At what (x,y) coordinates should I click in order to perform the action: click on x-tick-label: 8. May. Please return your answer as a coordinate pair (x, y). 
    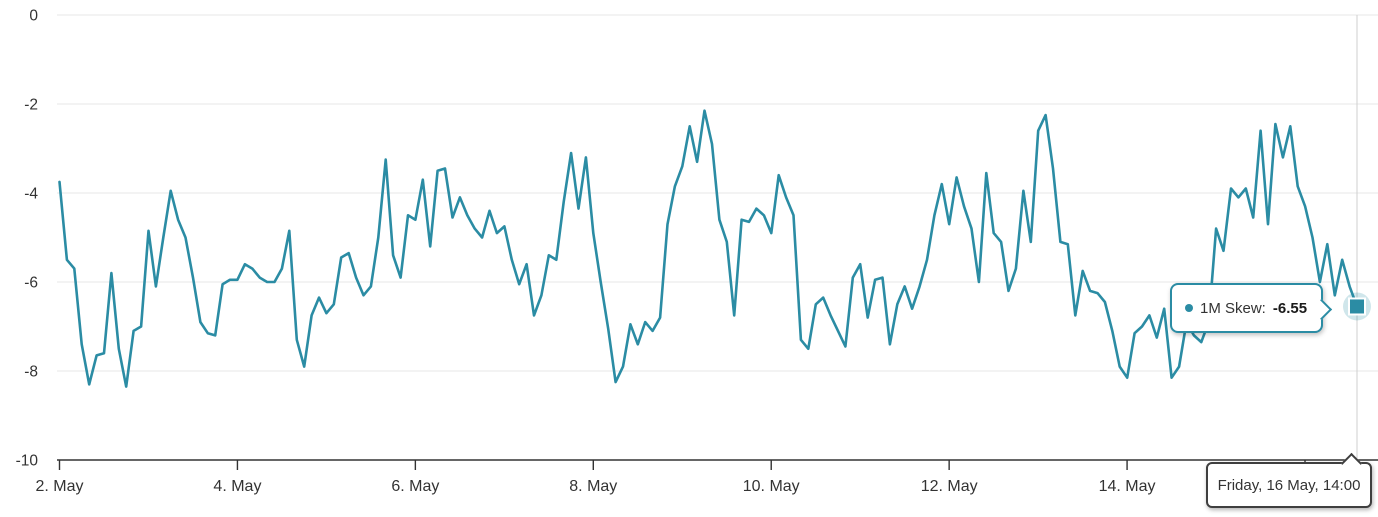
    Looking at the image, I should click on (593, 486).